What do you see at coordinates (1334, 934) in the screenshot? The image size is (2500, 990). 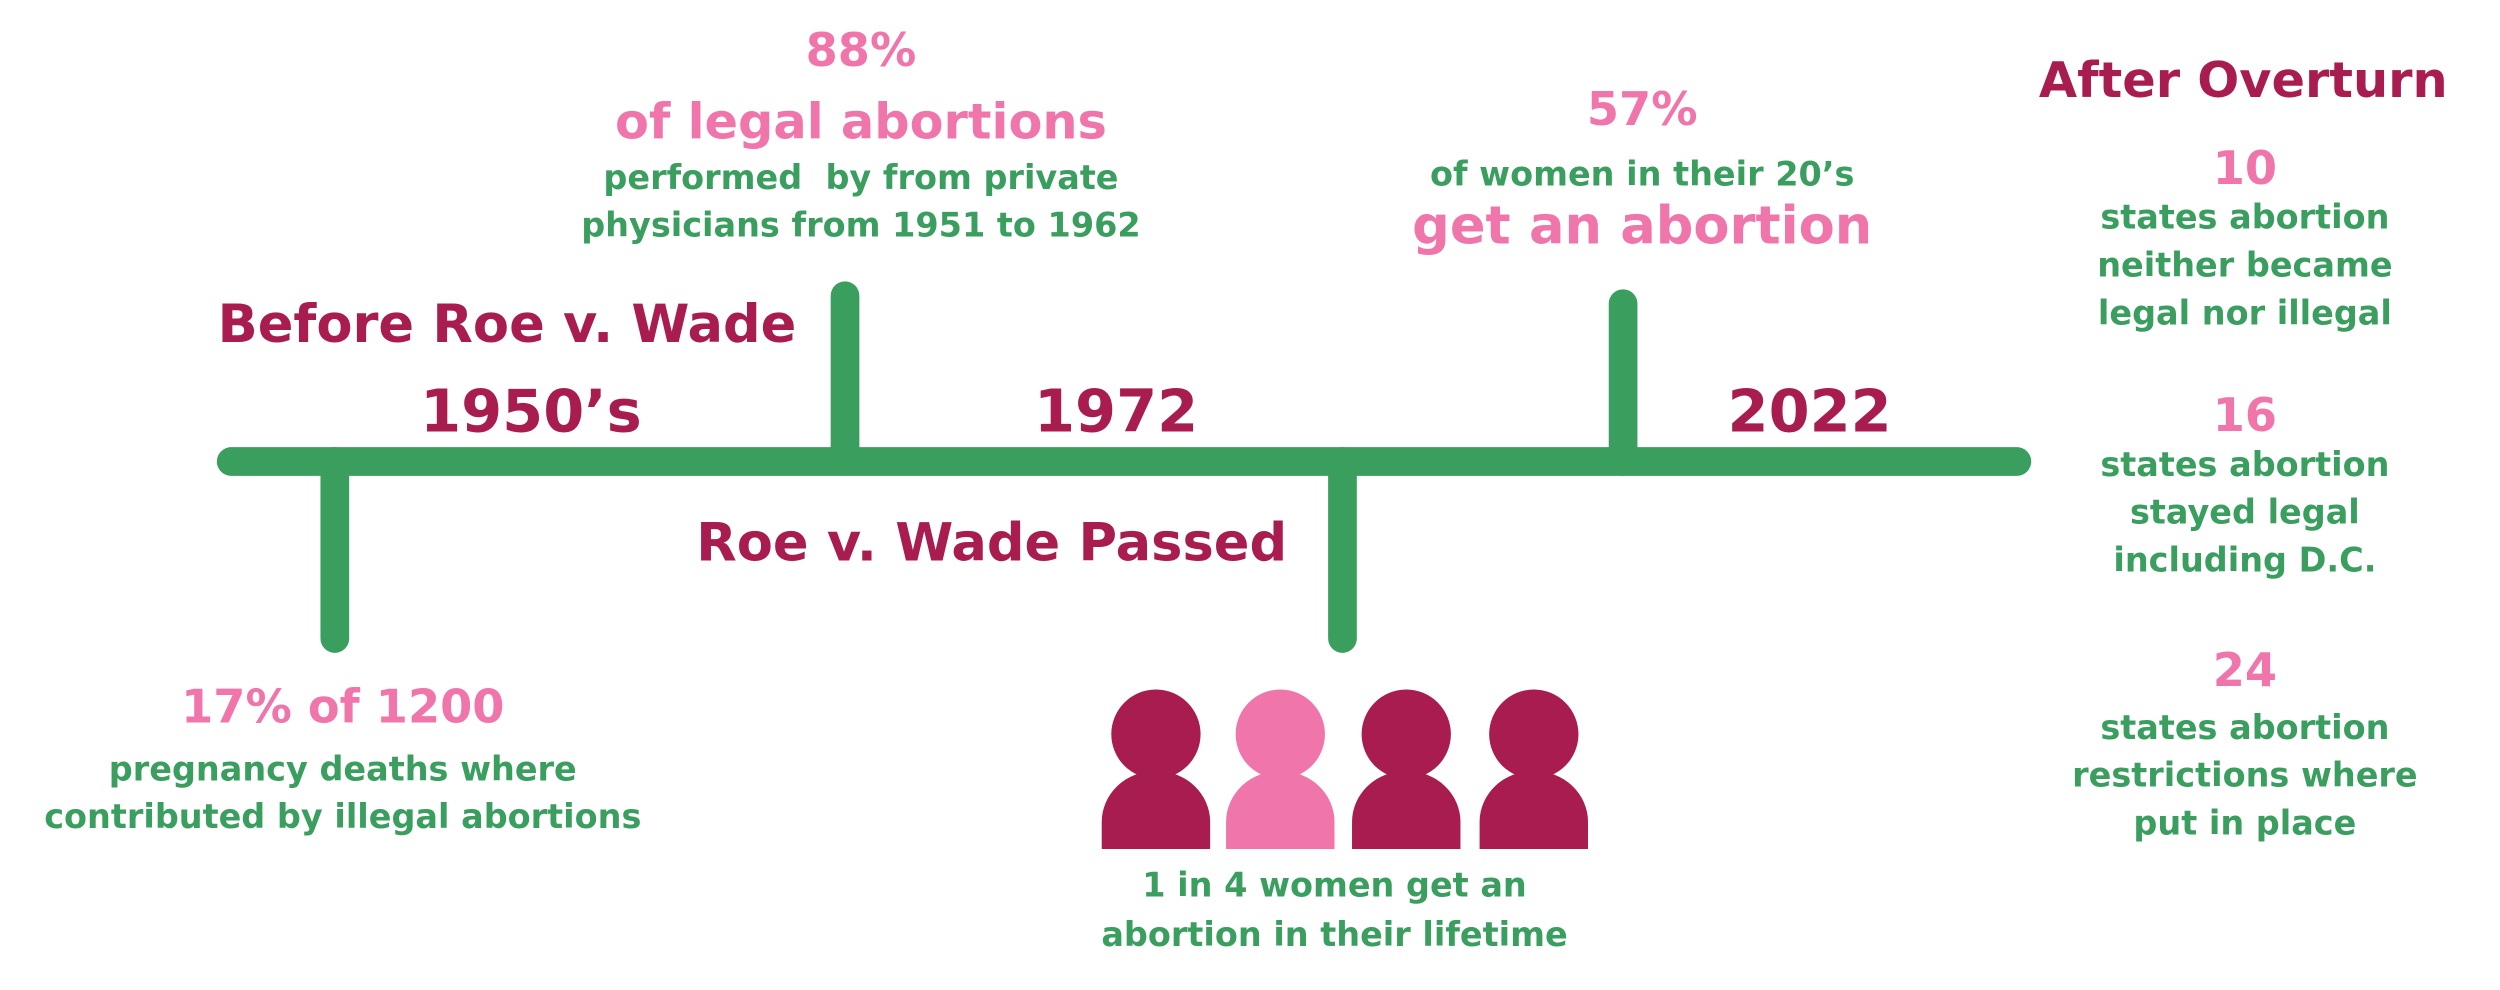 I see `callout-text: abortion in their lifetime` at bounding box center [1334, 934].